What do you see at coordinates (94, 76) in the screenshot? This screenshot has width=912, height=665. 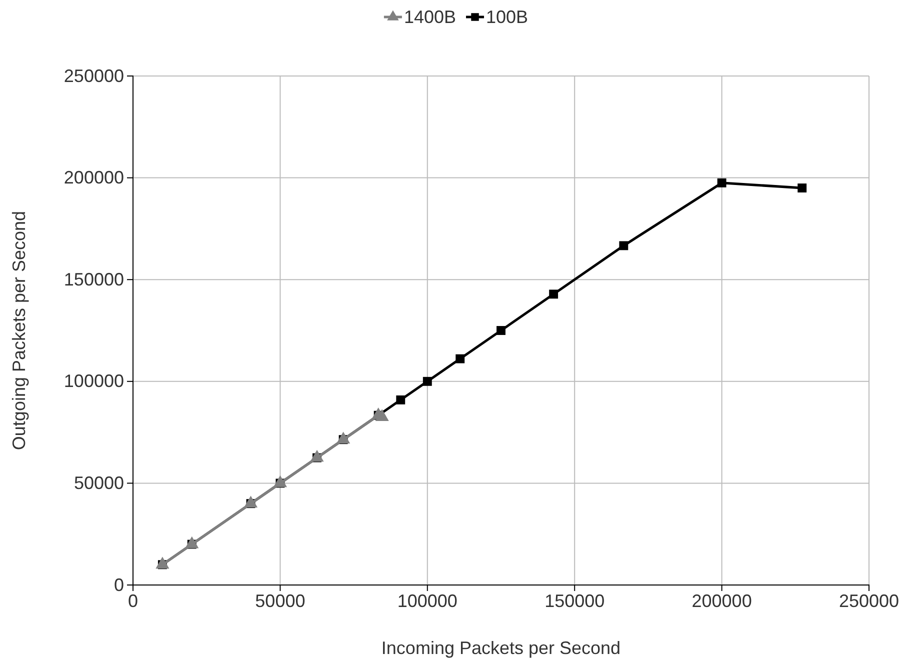 I see `y-tick-label: 250000` at bounding box center [94, 76].